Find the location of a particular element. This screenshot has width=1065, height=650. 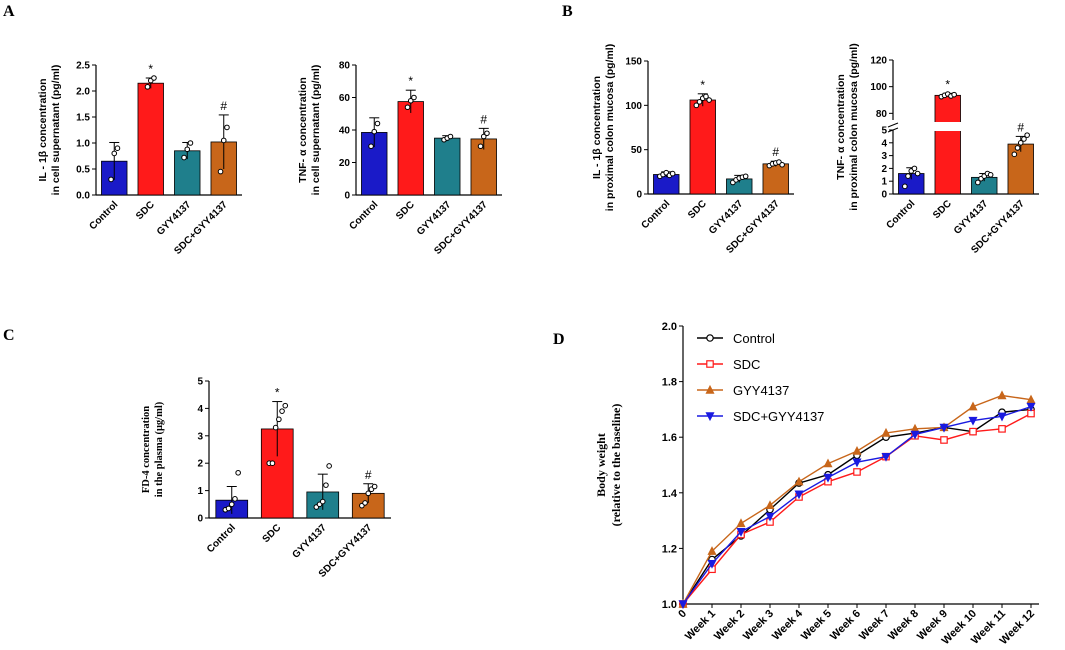

legend-label-sdc-gyy4137: SDC+GYY4137 is located at coordinates (778, 416).